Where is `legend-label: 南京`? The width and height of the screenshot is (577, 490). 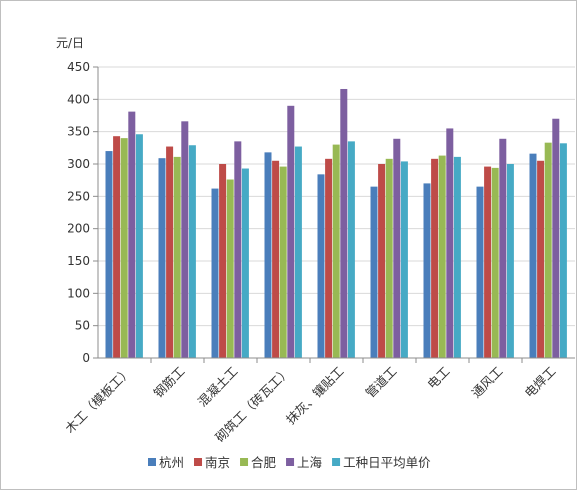
legend-label: 南京 is located at coordinates (217, 462).